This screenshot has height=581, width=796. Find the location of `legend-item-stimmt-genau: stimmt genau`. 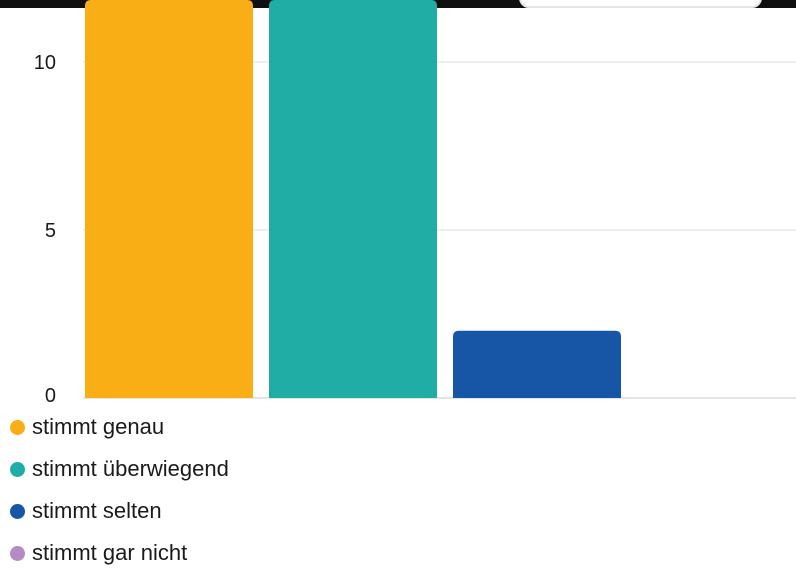

legend-item-stimmt-genau: stimmt genau is located at coordinates (119, 427).